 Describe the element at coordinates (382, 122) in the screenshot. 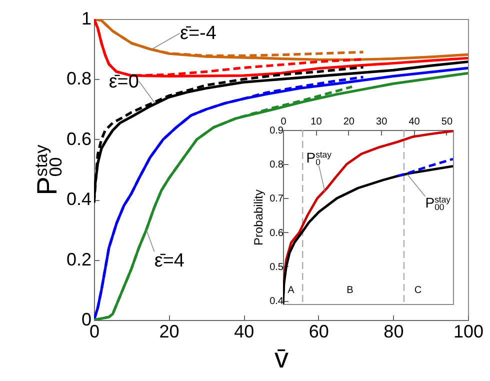

I see `x-tick-label: 30` at that location.